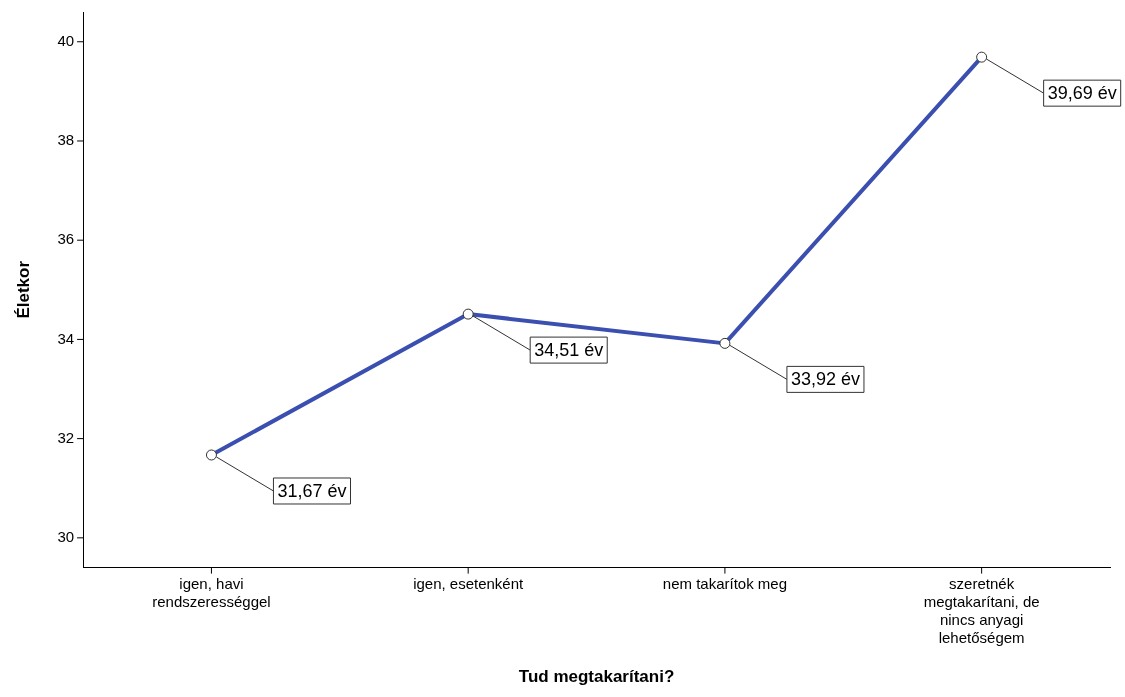 This screenshot has width=1125, height=697. Describe the element at coordinates (66, 437) in the screenshot. I see `y-tick-label: 32` at that location.